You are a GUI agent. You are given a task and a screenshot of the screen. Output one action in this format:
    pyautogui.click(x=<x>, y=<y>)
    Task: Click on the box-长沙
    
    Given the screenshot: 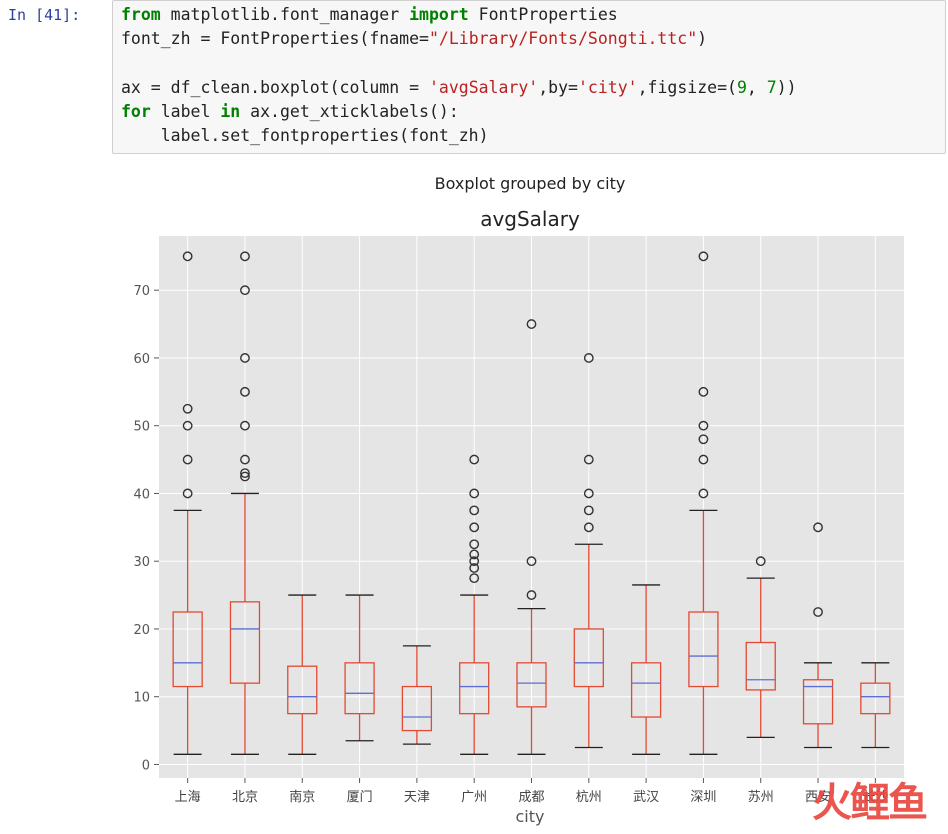 What is the action you would take?
    pyautogui.click(x=875, y=705)
    